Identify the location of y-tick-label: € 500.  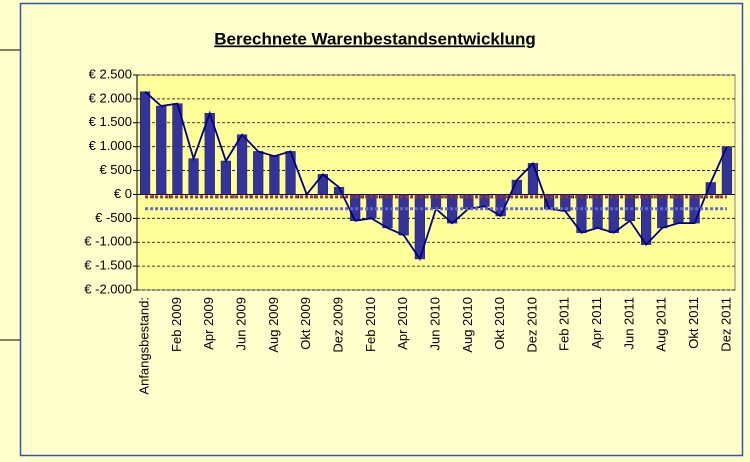
(115, 169).